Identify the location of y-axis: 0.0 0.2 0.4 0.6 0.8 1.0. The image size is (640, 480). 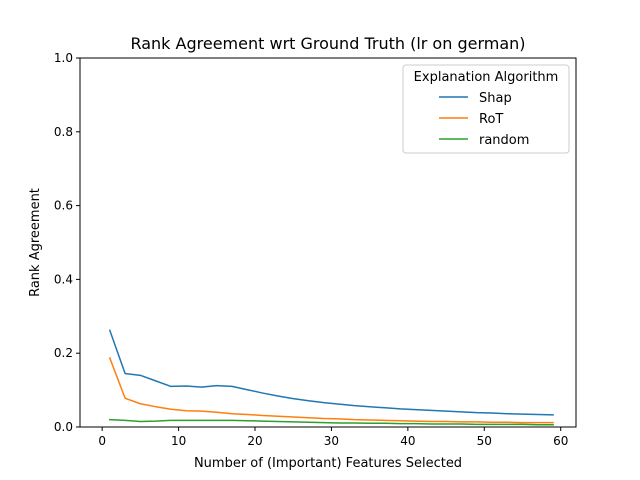
(67, 242).